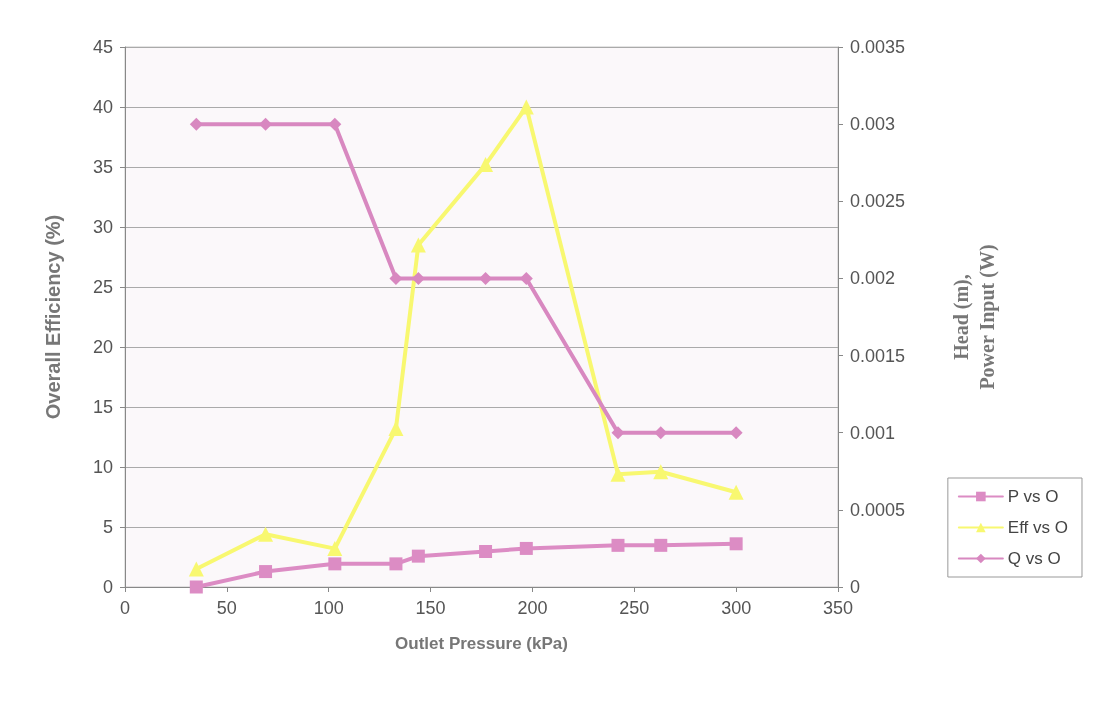 This screenshot has width=1100, height=702. Describe the element at coordinates (878, 47) in the screenshot. I see `y2-tick-label: 0.0035` at that location.